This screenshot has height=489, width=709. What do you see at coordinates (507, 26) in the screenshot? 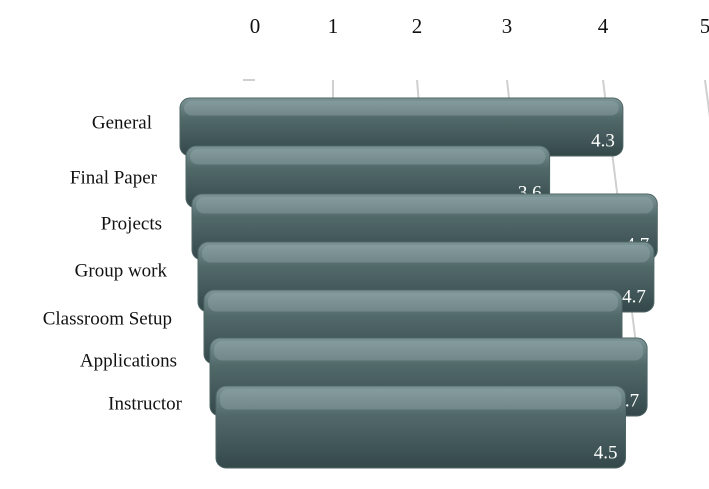
I see `x-tick-label: 3` at bounding box center [507, 26].